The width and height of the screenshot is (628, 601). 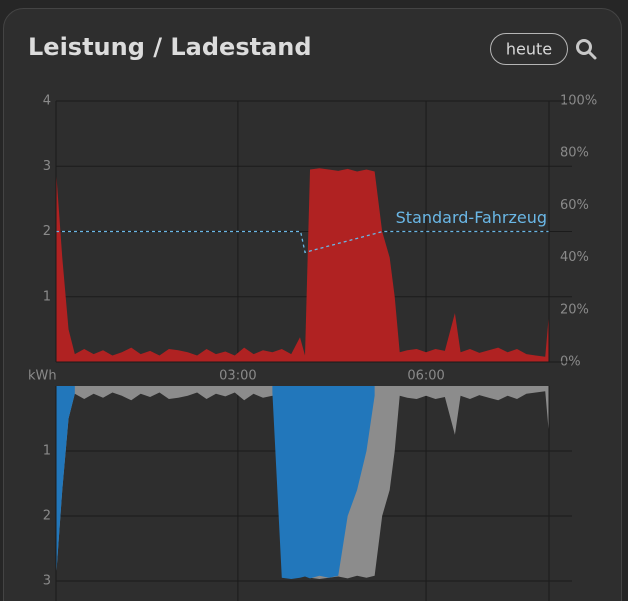 I want to click on x-tick-label: 06:00, so click(x=425, y=376).